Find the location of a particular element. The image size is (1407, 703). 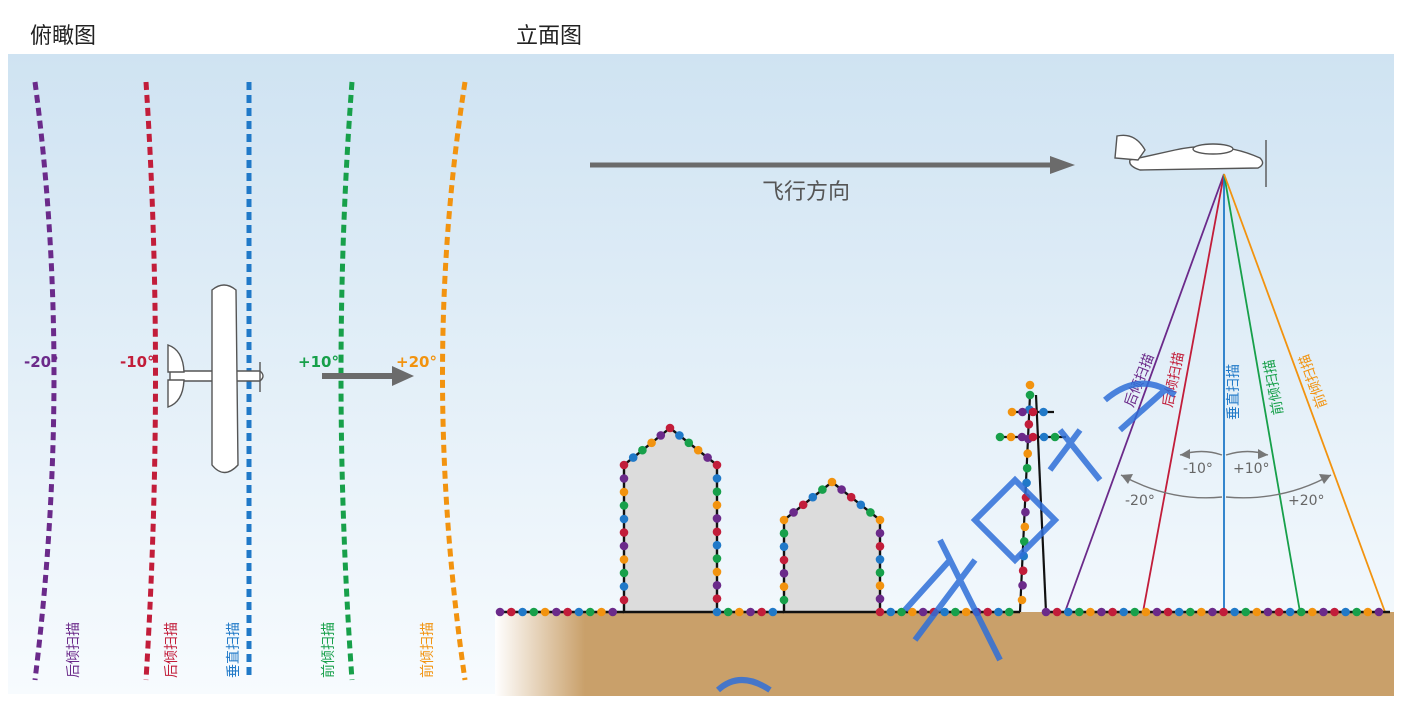

scan-label-vertical: 垂直扫描 is located at coordinates (233, 650).